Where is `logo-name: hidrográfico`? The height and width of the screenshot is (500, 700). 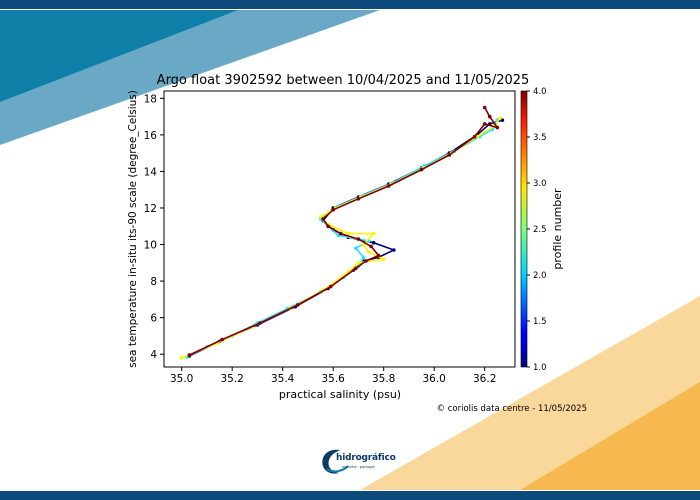 logo-name: hidrográfico is located at coordinates (366, 458).